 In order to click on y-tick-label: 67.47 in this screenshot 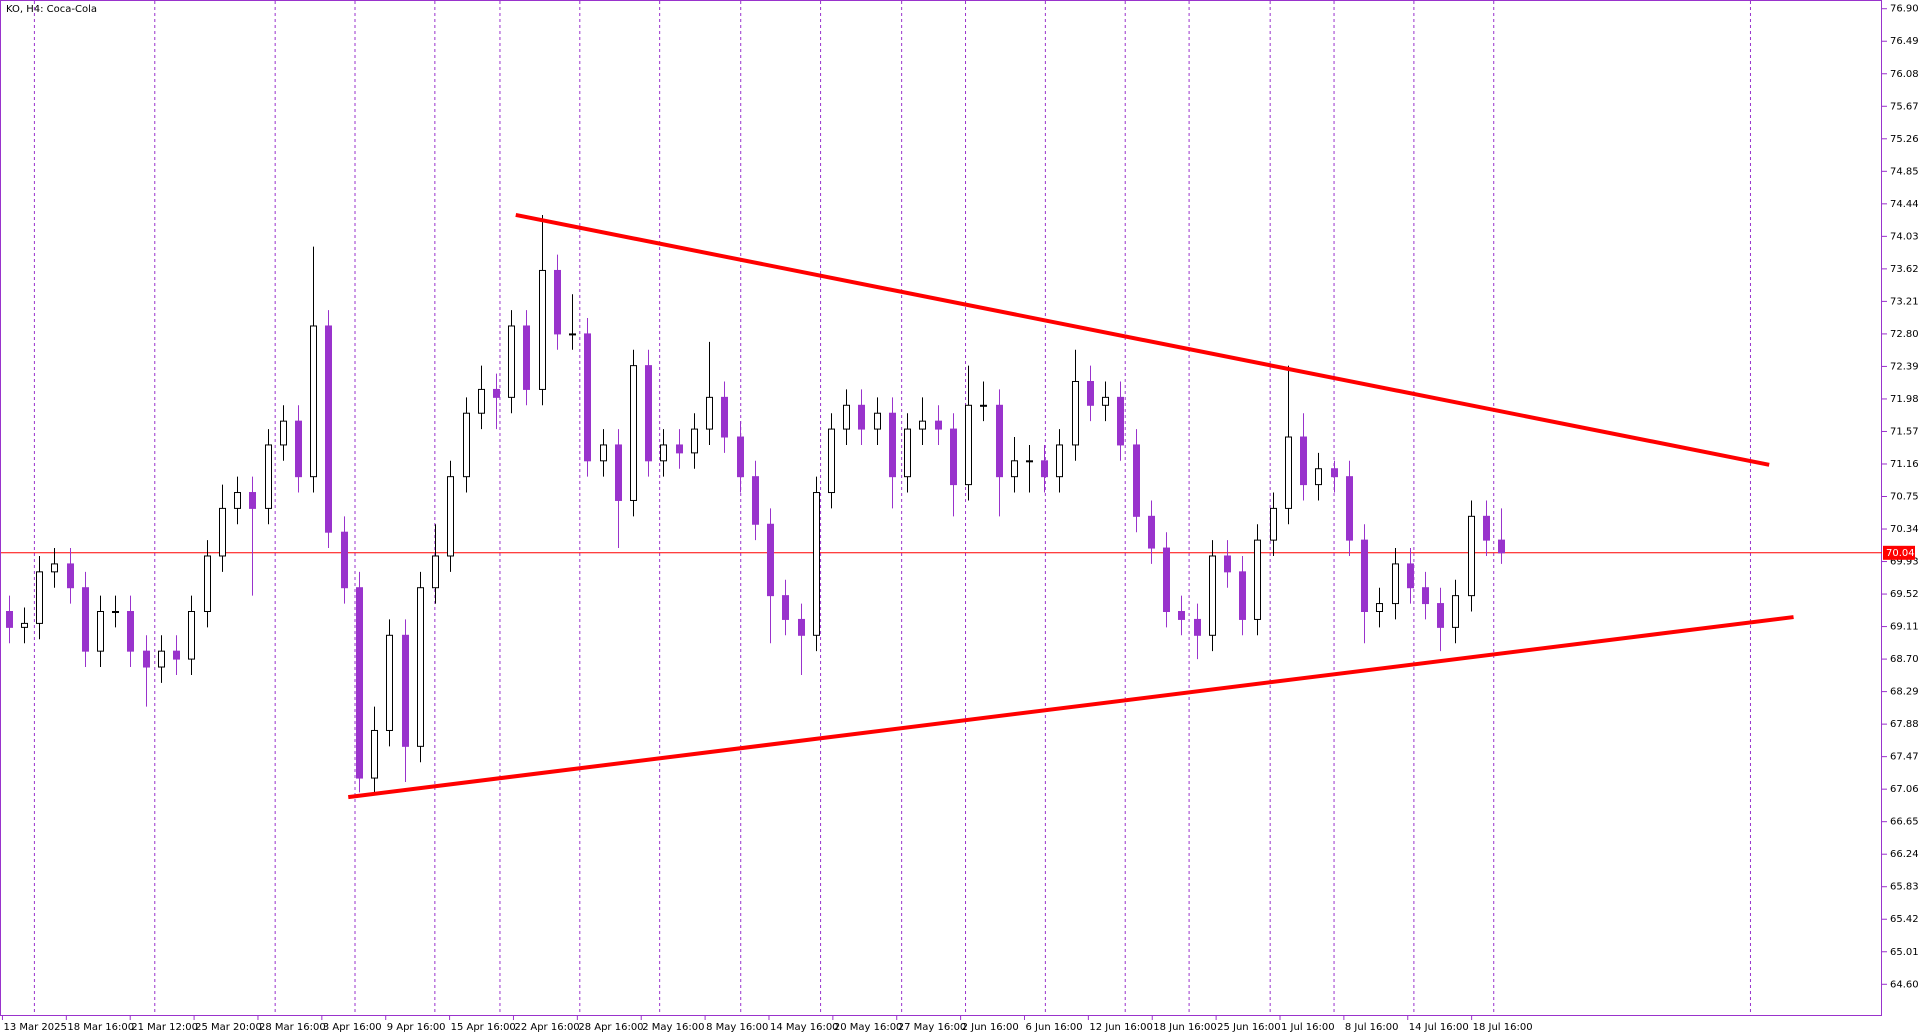, I will do `click(1904, 757)`.